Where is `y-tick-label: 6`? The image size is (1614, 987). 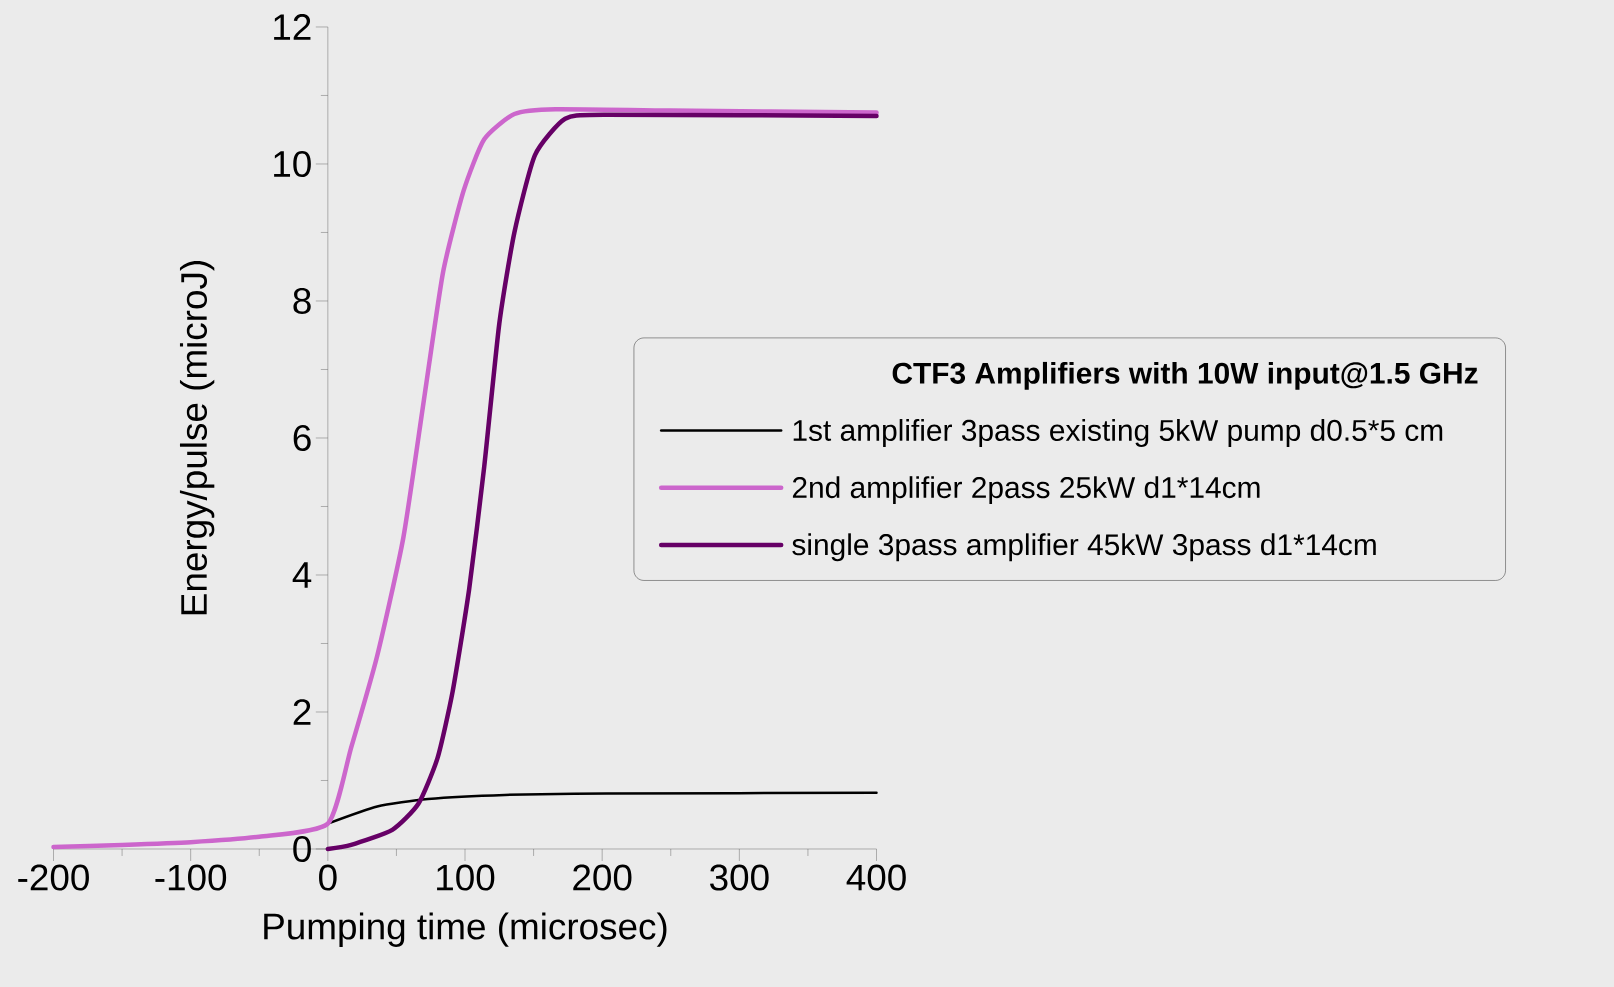
y-tick-label: 6 is located at coordinates (302, 438).